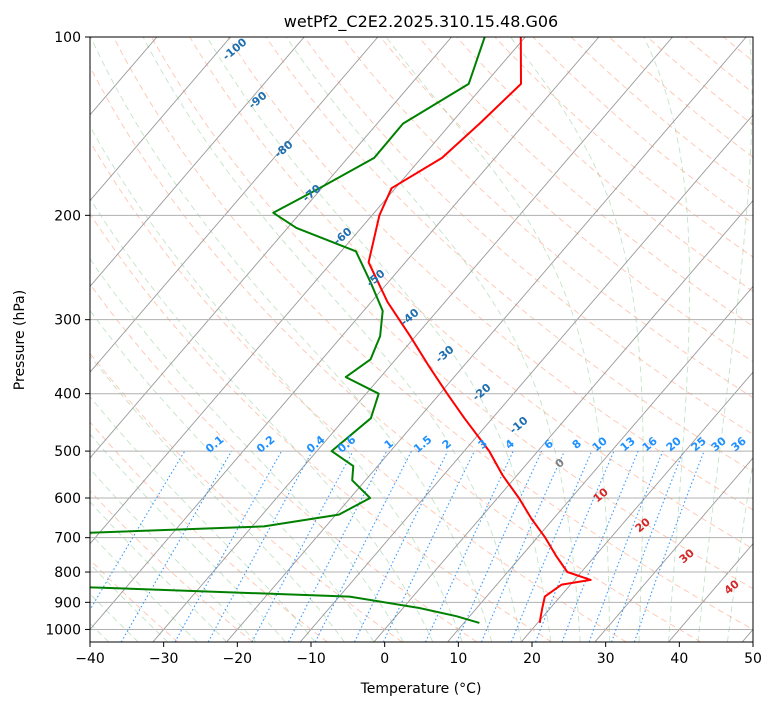 The image size is (775, 708). Describe the element at coordinates (20, 340) in the screenshot. I see `y-axis-label: Pressure (hPa)` at that location.